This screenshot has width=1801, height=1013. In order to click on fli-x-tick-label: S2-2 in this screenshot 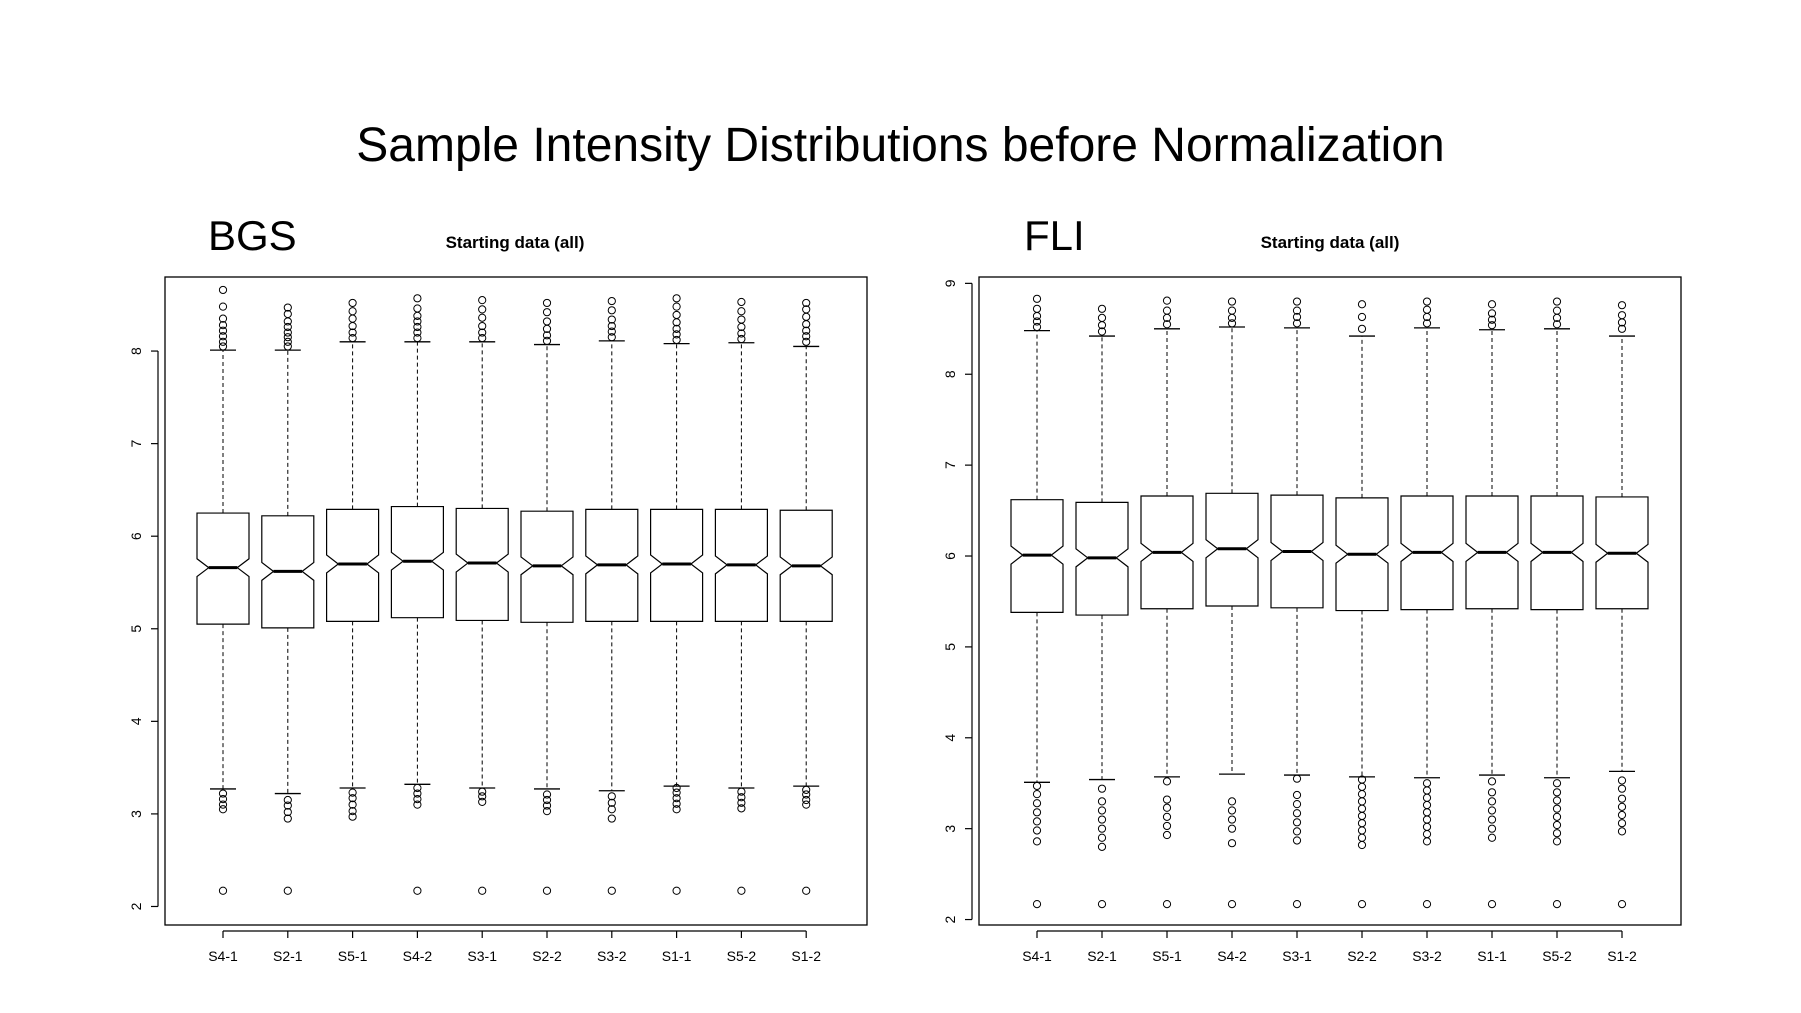, I will do `click(1362, 956)`.